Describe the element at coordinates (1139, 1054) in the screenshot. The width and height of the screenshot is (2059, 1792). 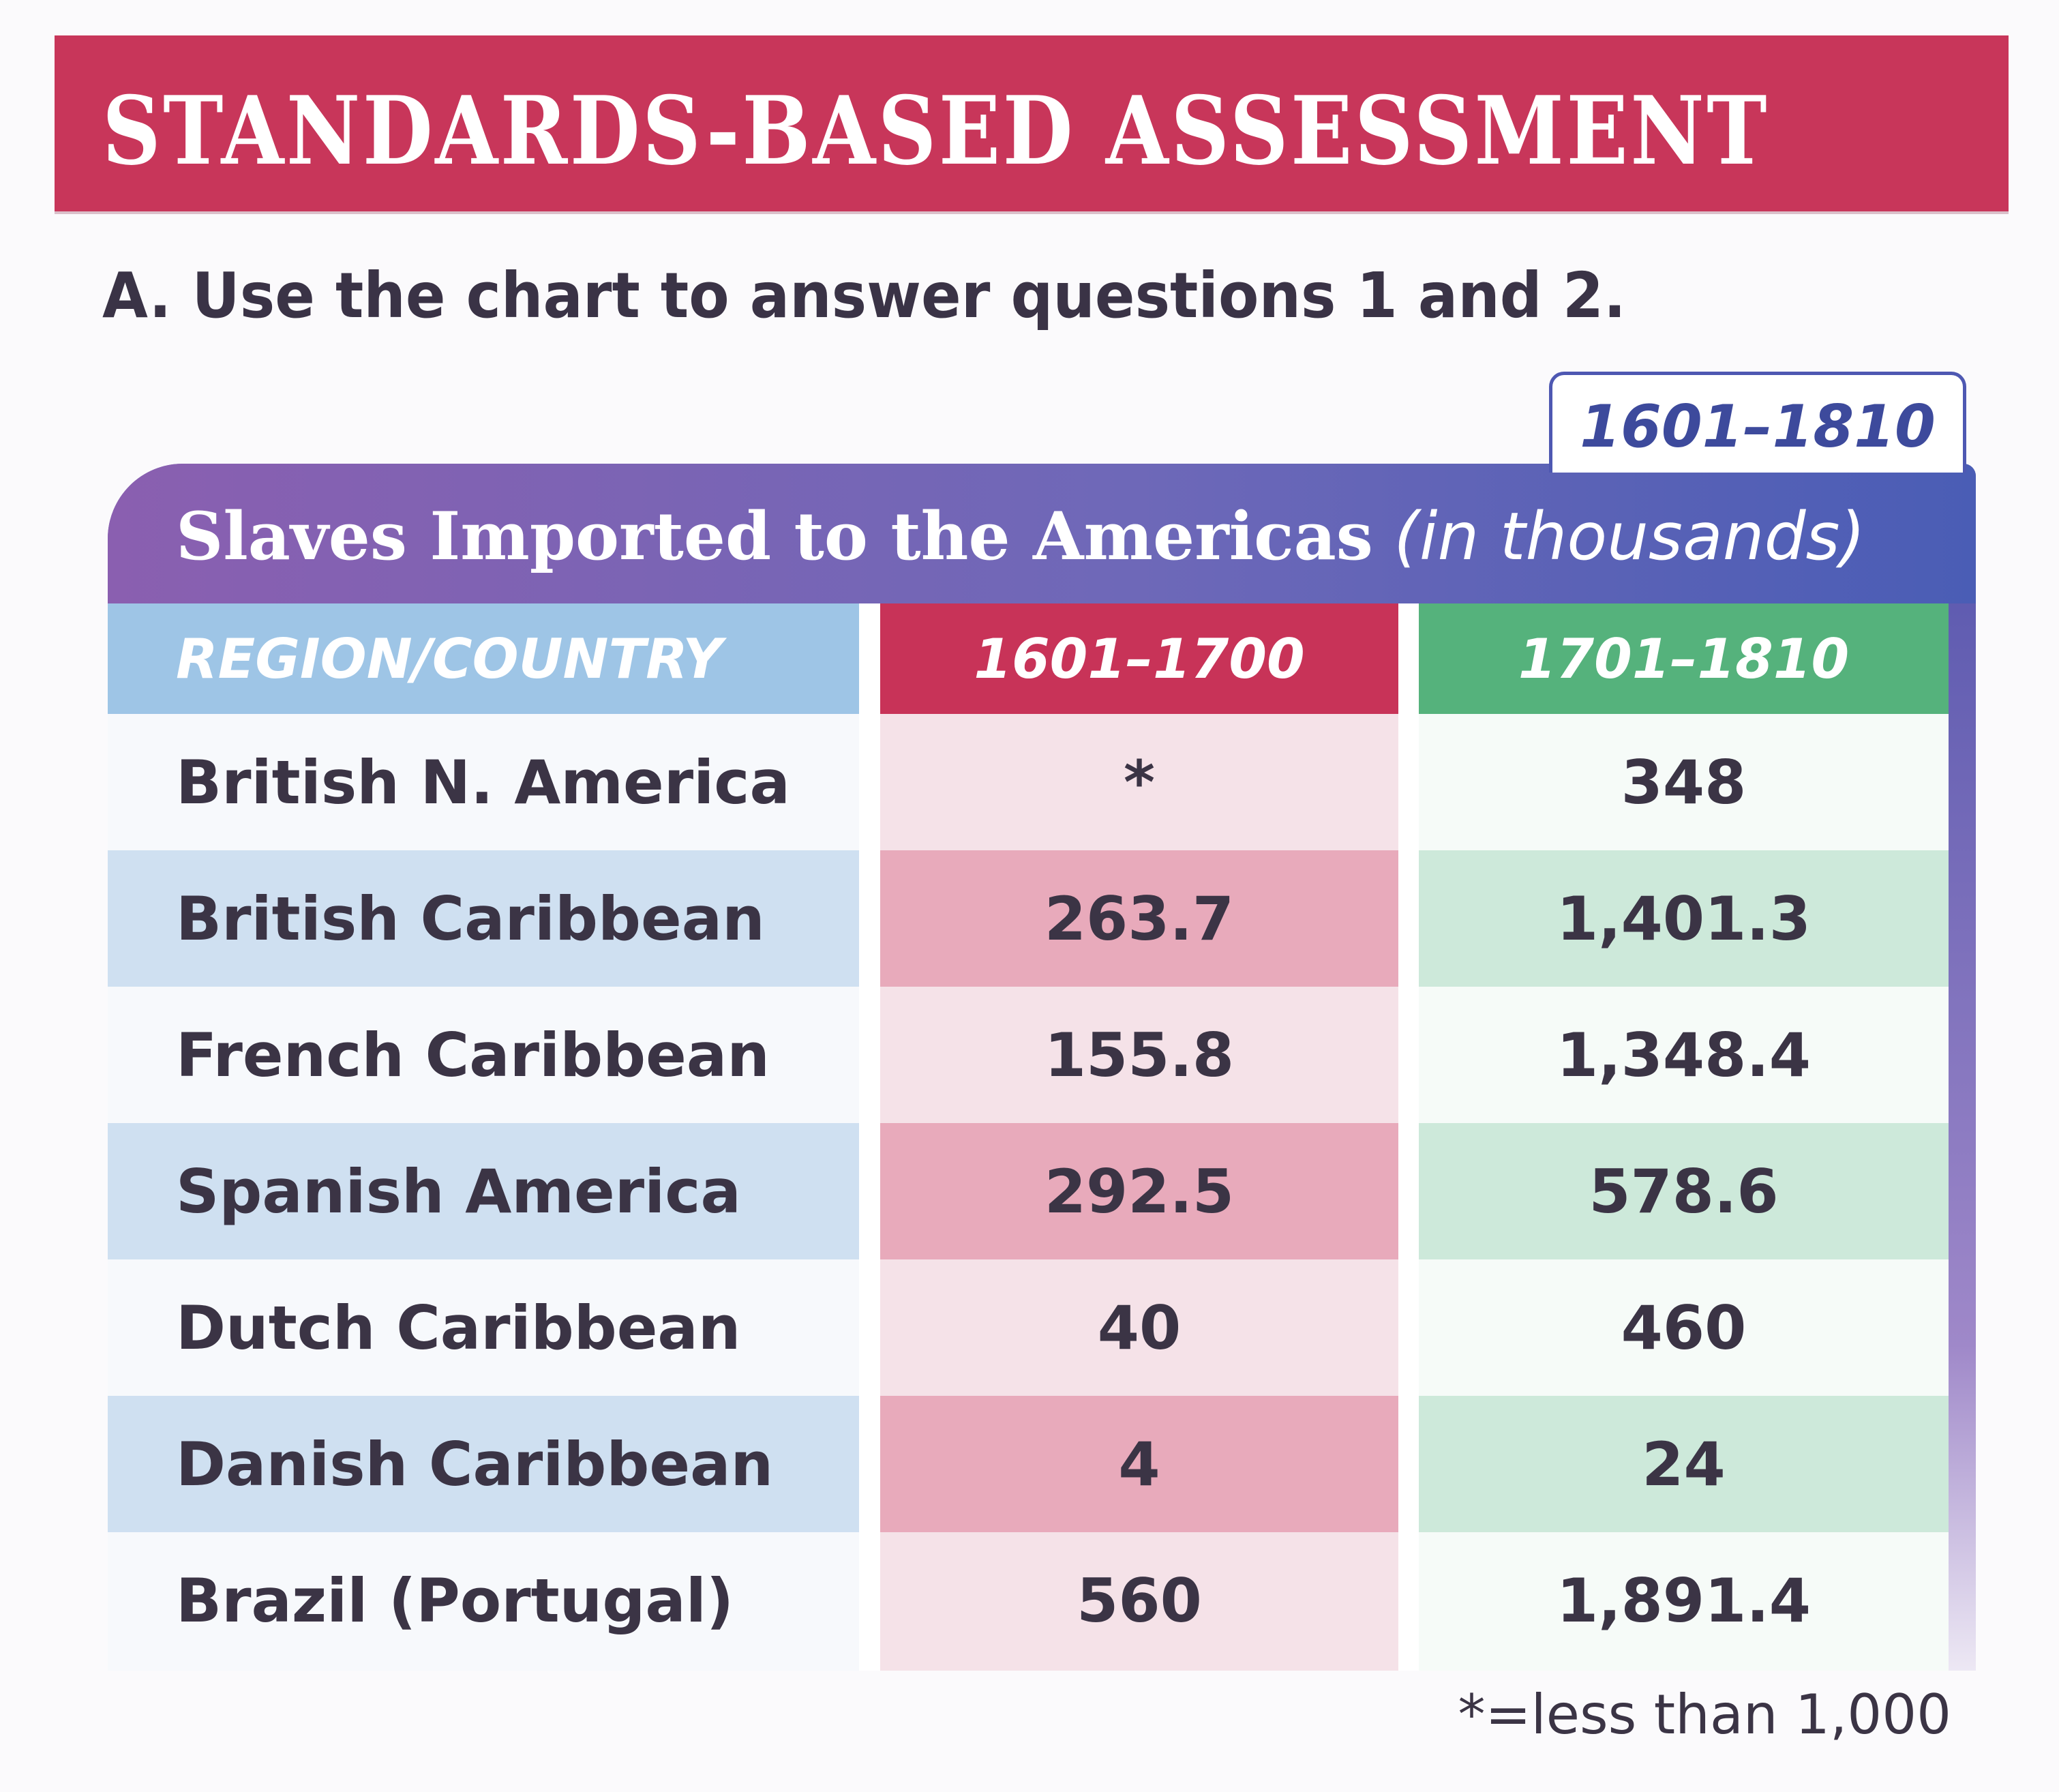
I see `period1-cell: 155.8` at that location.